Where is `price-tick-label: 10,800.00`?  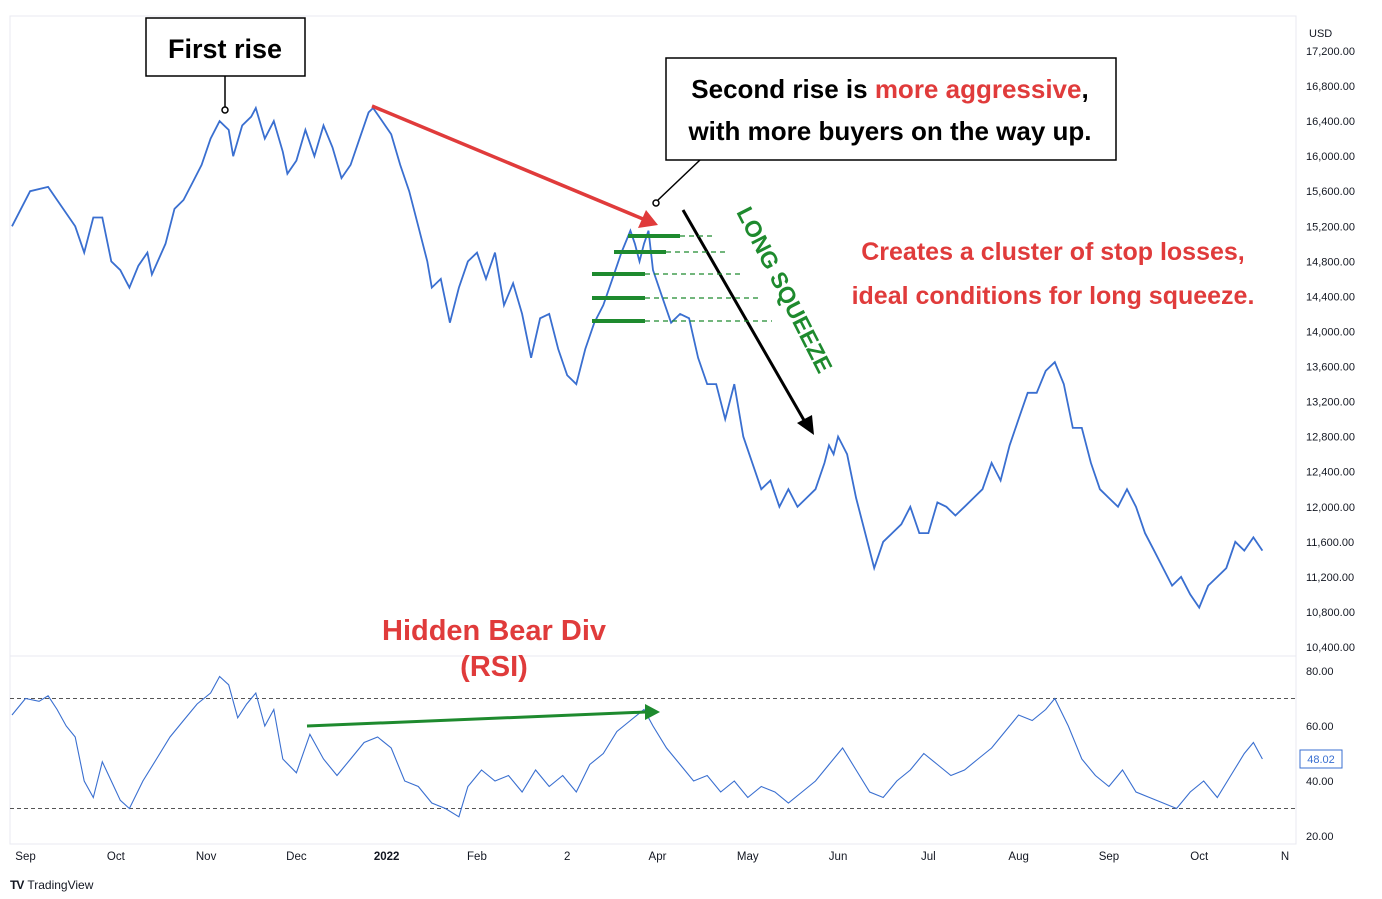 price-tick-label: 10,800.00 is located at coordinates (1330, 613).